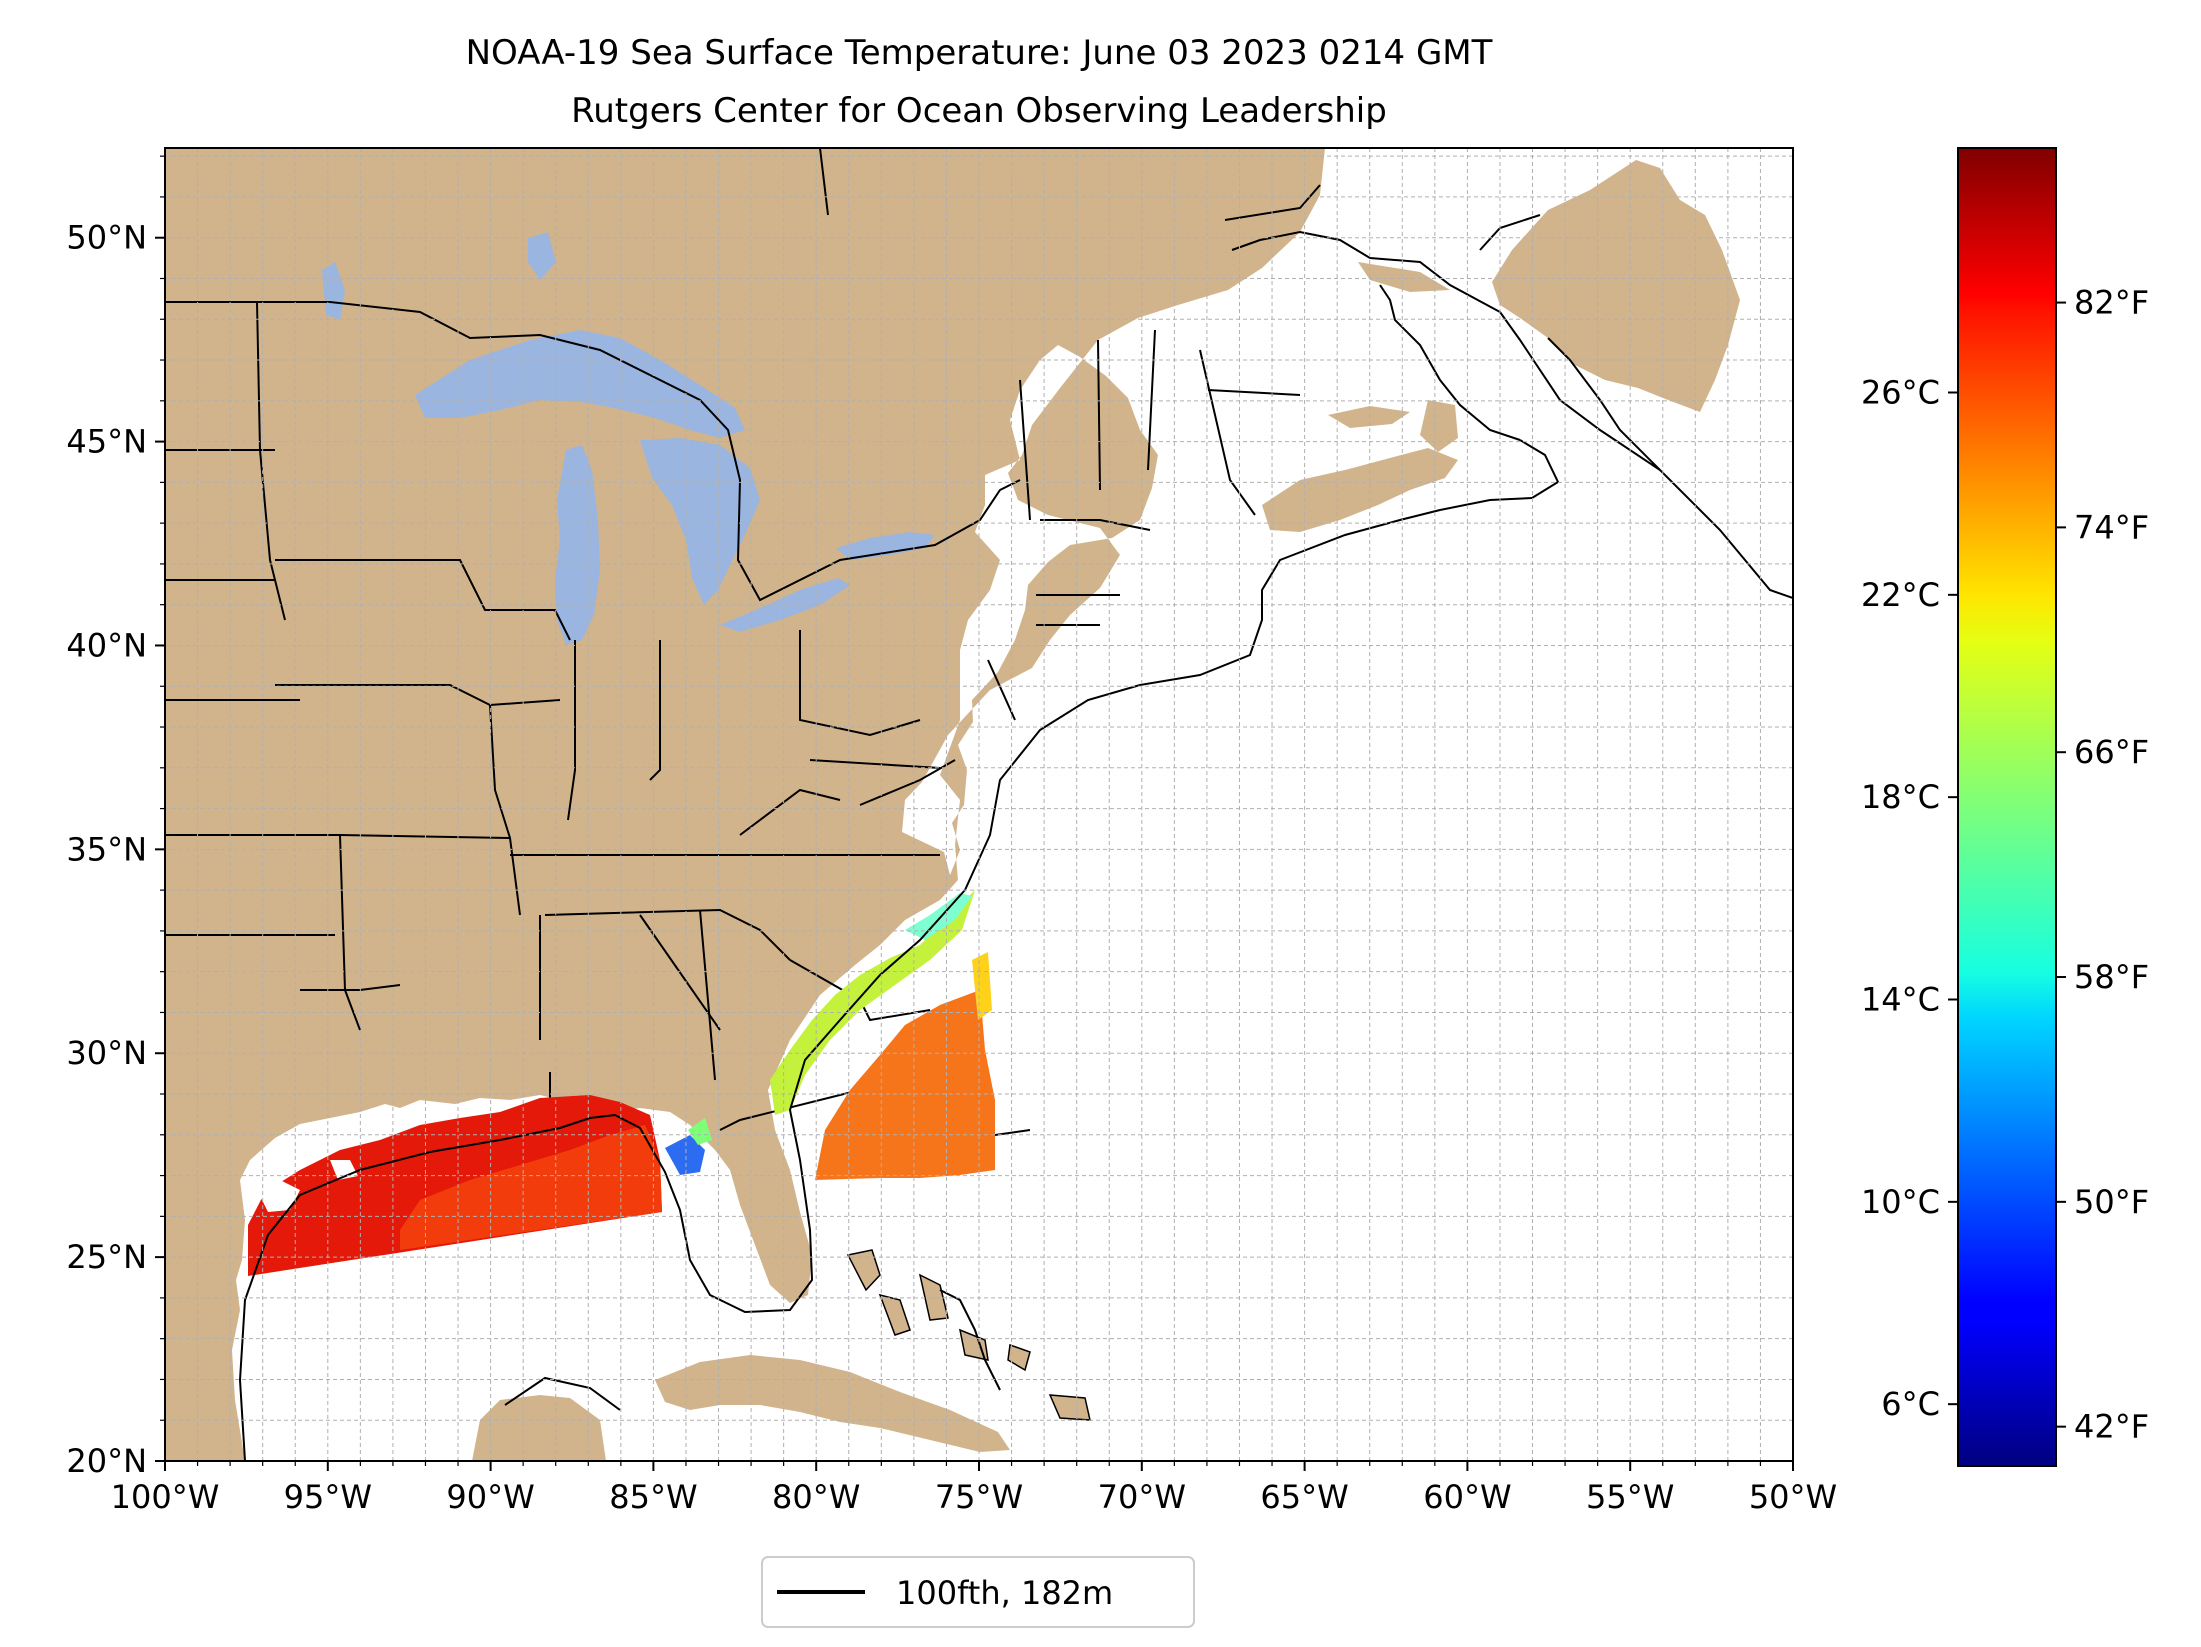  I want to click on land-bahamas, so click(968, 1335).